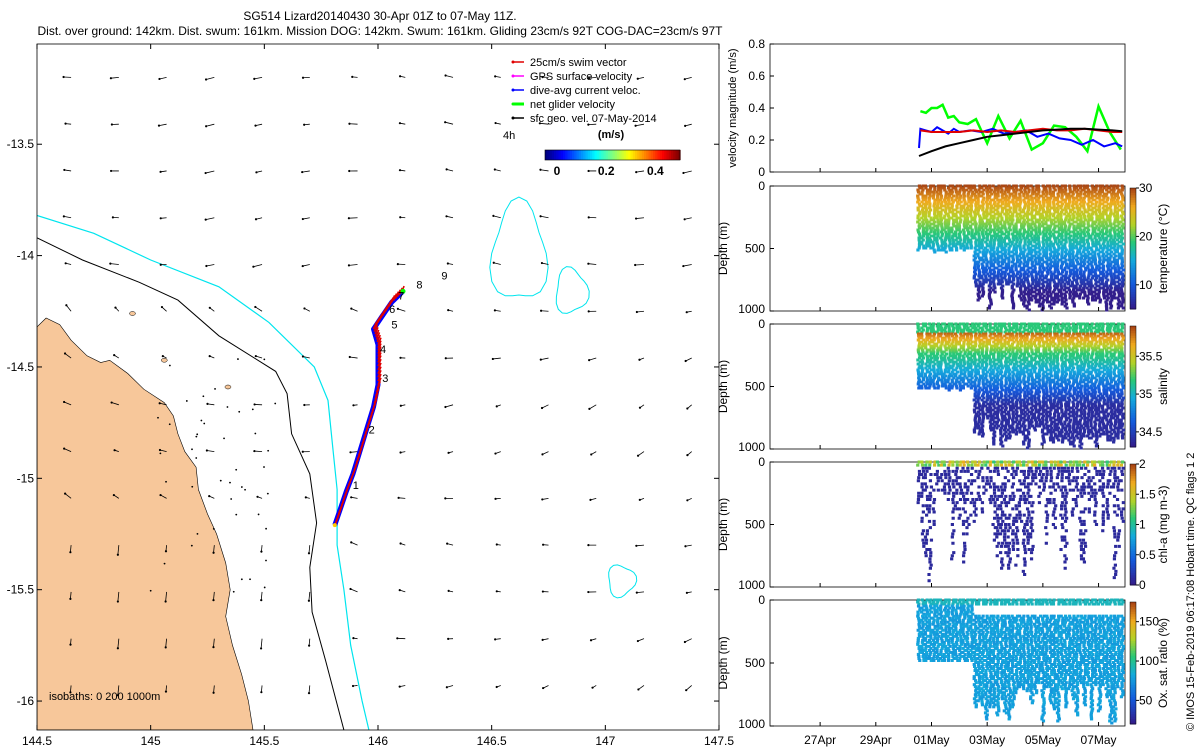  What do you see at coordinates (580, 155) in the screenshot?
I see `colorbar-segment` at bounding box center [580, 155].